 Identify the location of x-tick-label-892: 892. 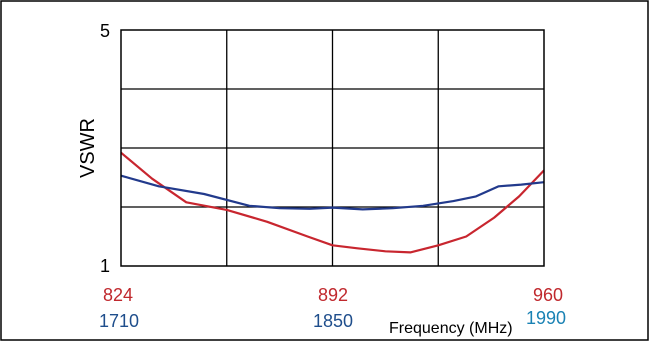
(333, 295).